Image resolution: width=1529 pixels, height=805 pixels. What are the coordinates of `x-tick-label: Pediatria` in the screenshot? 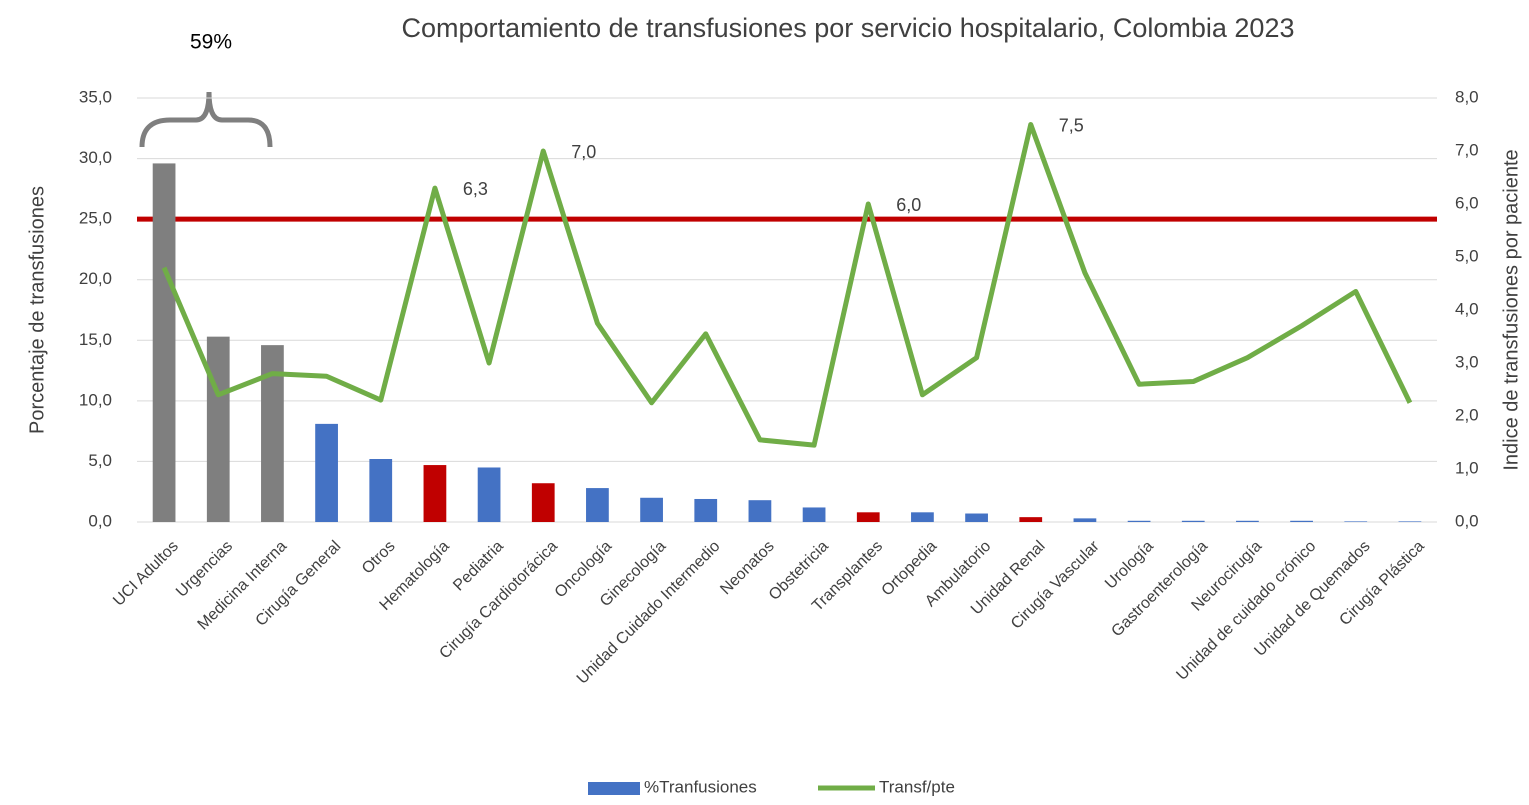 It's located at (478, 566).